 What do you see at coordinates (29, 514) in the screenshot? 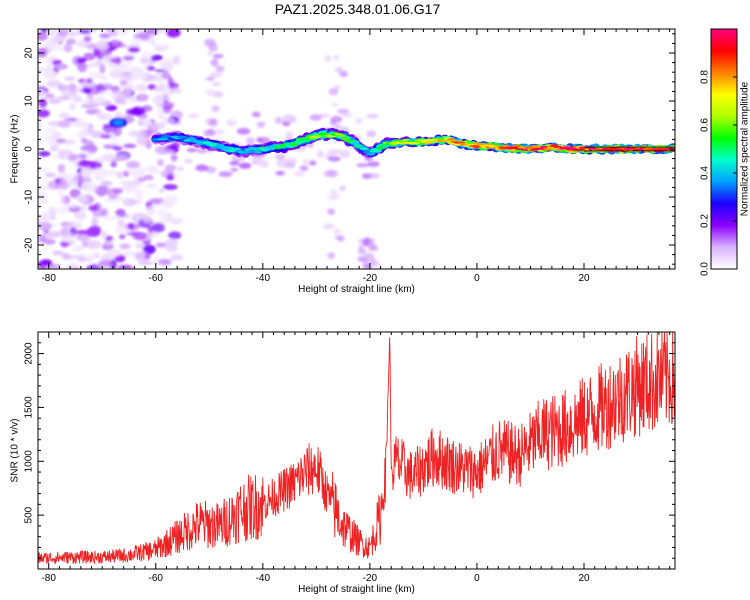
I see `bottom-y-tick-label: 500` at bounding box center [29, 514].